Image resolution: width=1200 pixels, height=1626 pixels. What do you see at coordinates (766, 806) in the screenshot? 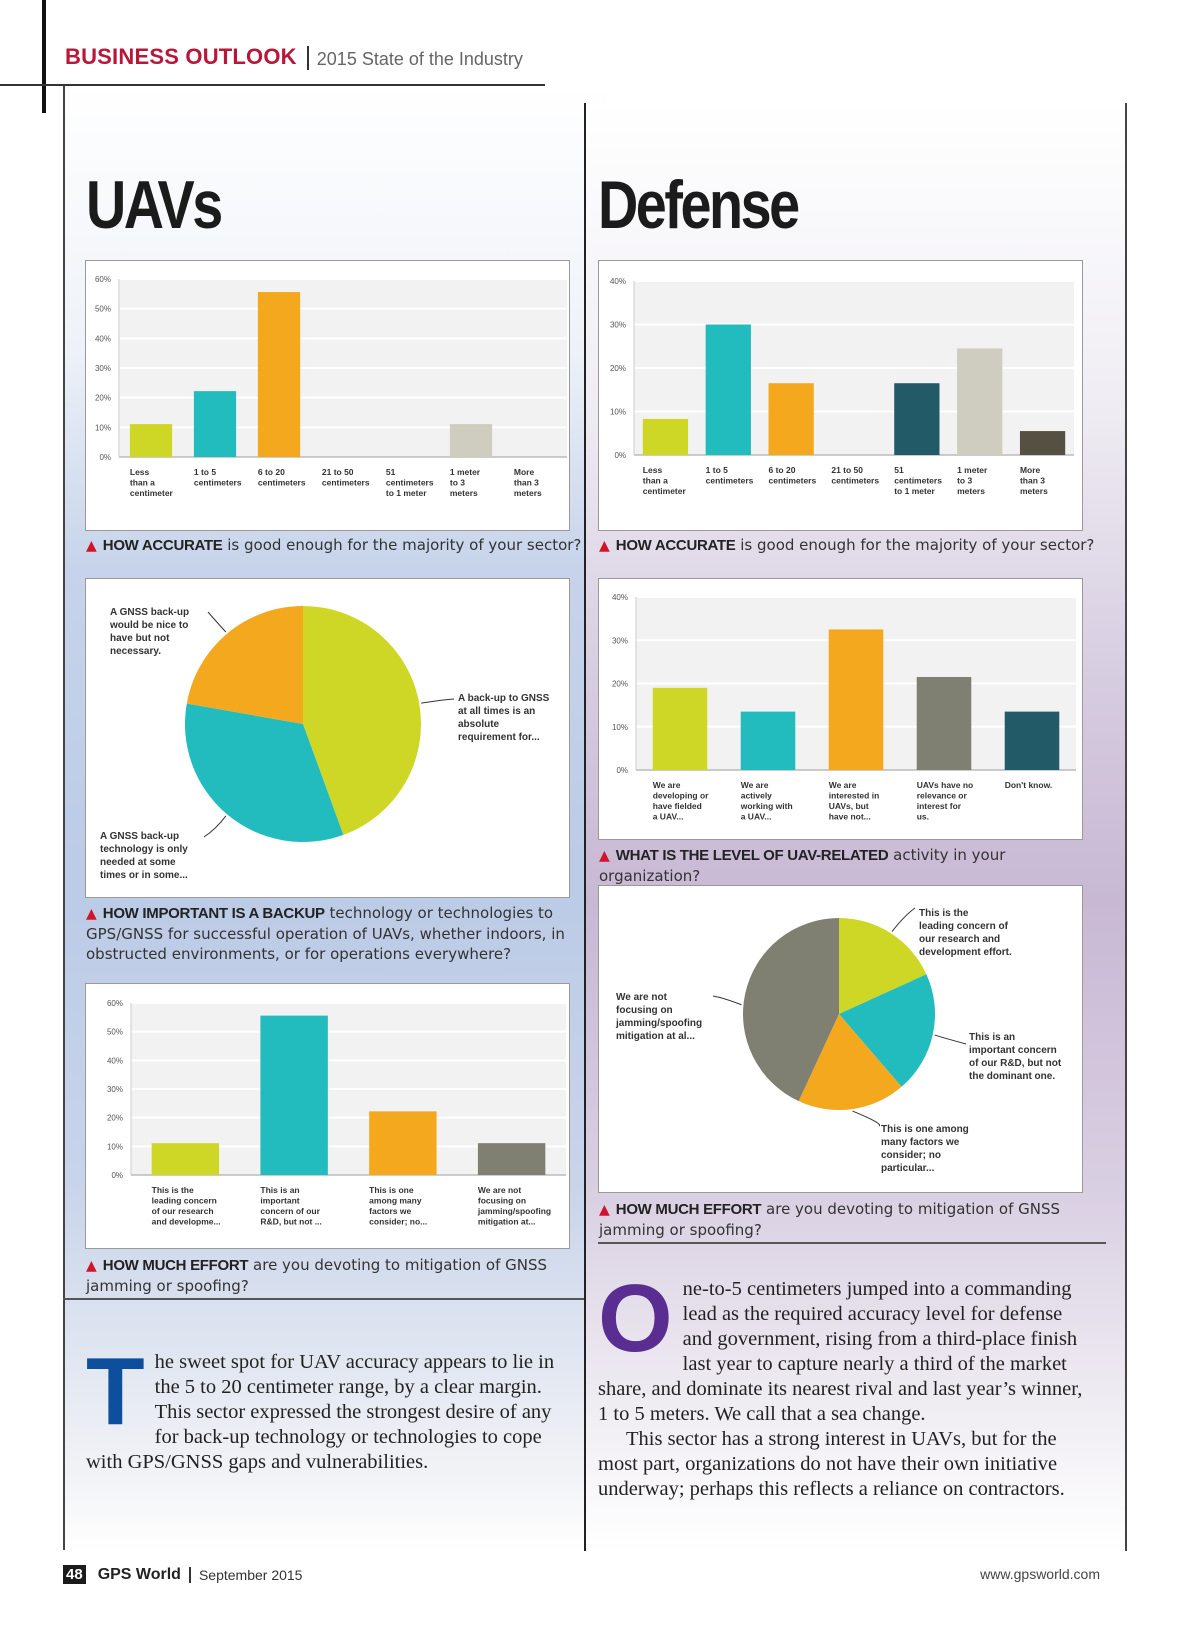
I see `x-tick-label-line: working with` at bounding box center [766, 806].